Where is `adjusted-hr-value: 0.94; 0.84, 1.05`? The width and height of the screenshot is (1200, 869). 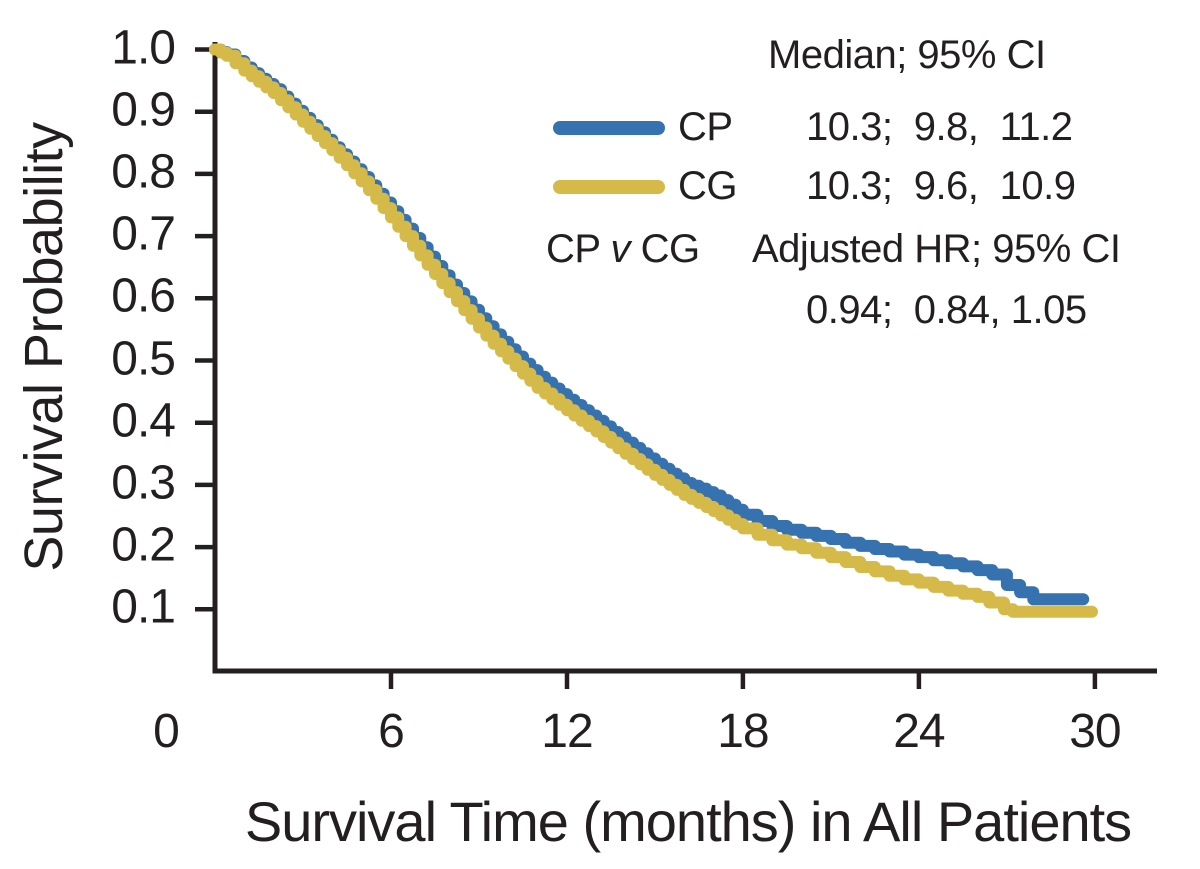
adjusted-hr-value: 0.94; 0.84, 1.05 is located at coordinates (946, 310).